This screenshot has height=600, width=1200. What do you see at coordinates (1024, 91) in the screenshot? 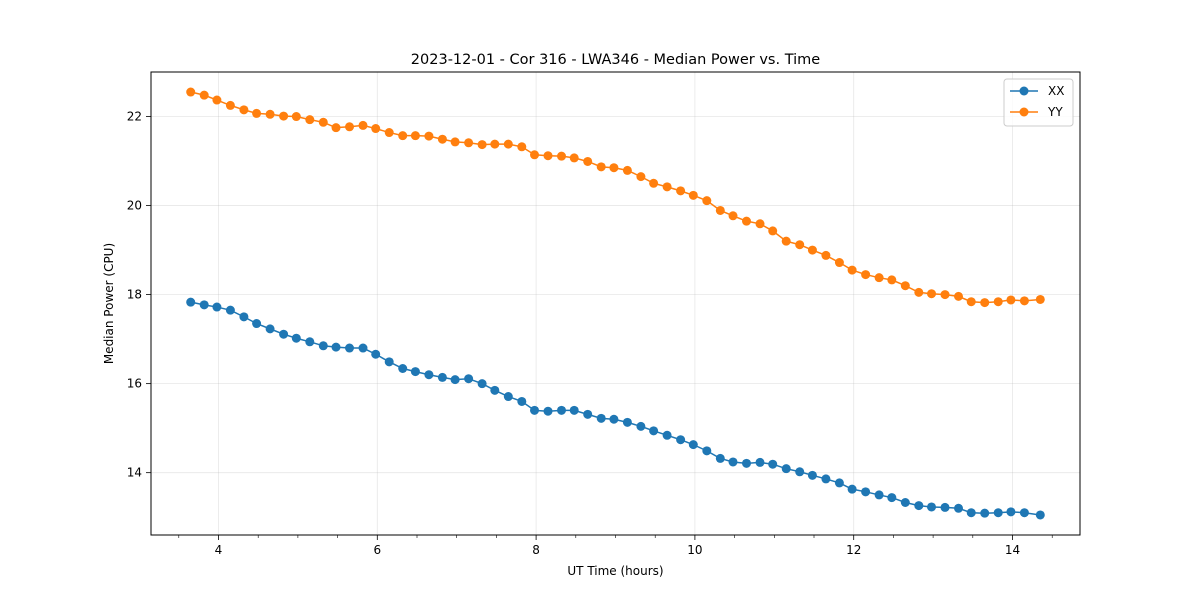
I see `legend-marker-xx` at bounding box center [1024, 91].